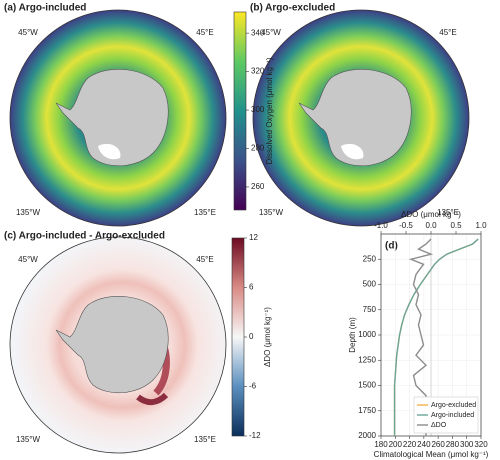  What do you see at coordinates (391, 246) in the screenshot?
I see `panel-title: (d)` at bounding box center [391, 246].